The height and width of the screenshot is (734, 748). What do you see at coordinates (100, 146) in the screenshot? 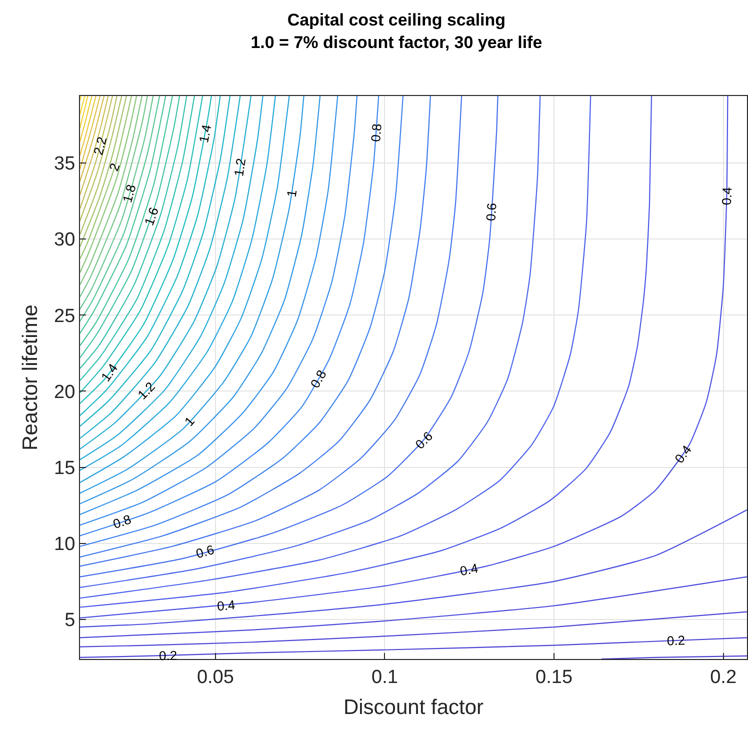
I see `annotation: 2.2` at bounding box center [100, 146].